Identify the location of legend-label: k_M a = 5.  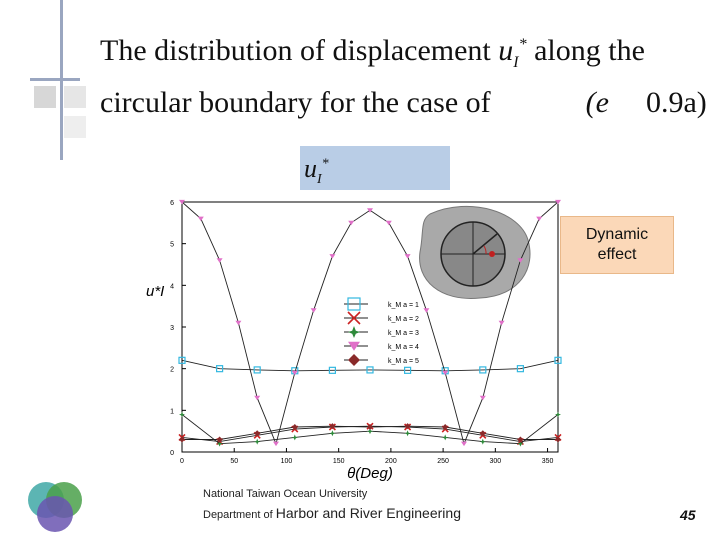
(403, 361).